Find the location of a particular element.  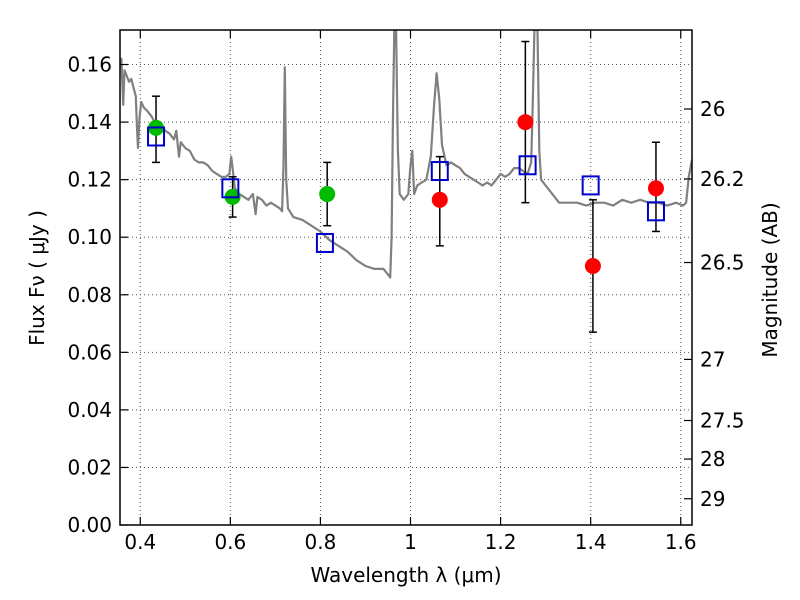

y-tick-label: 0.06 is located at coordinates (89, 352).